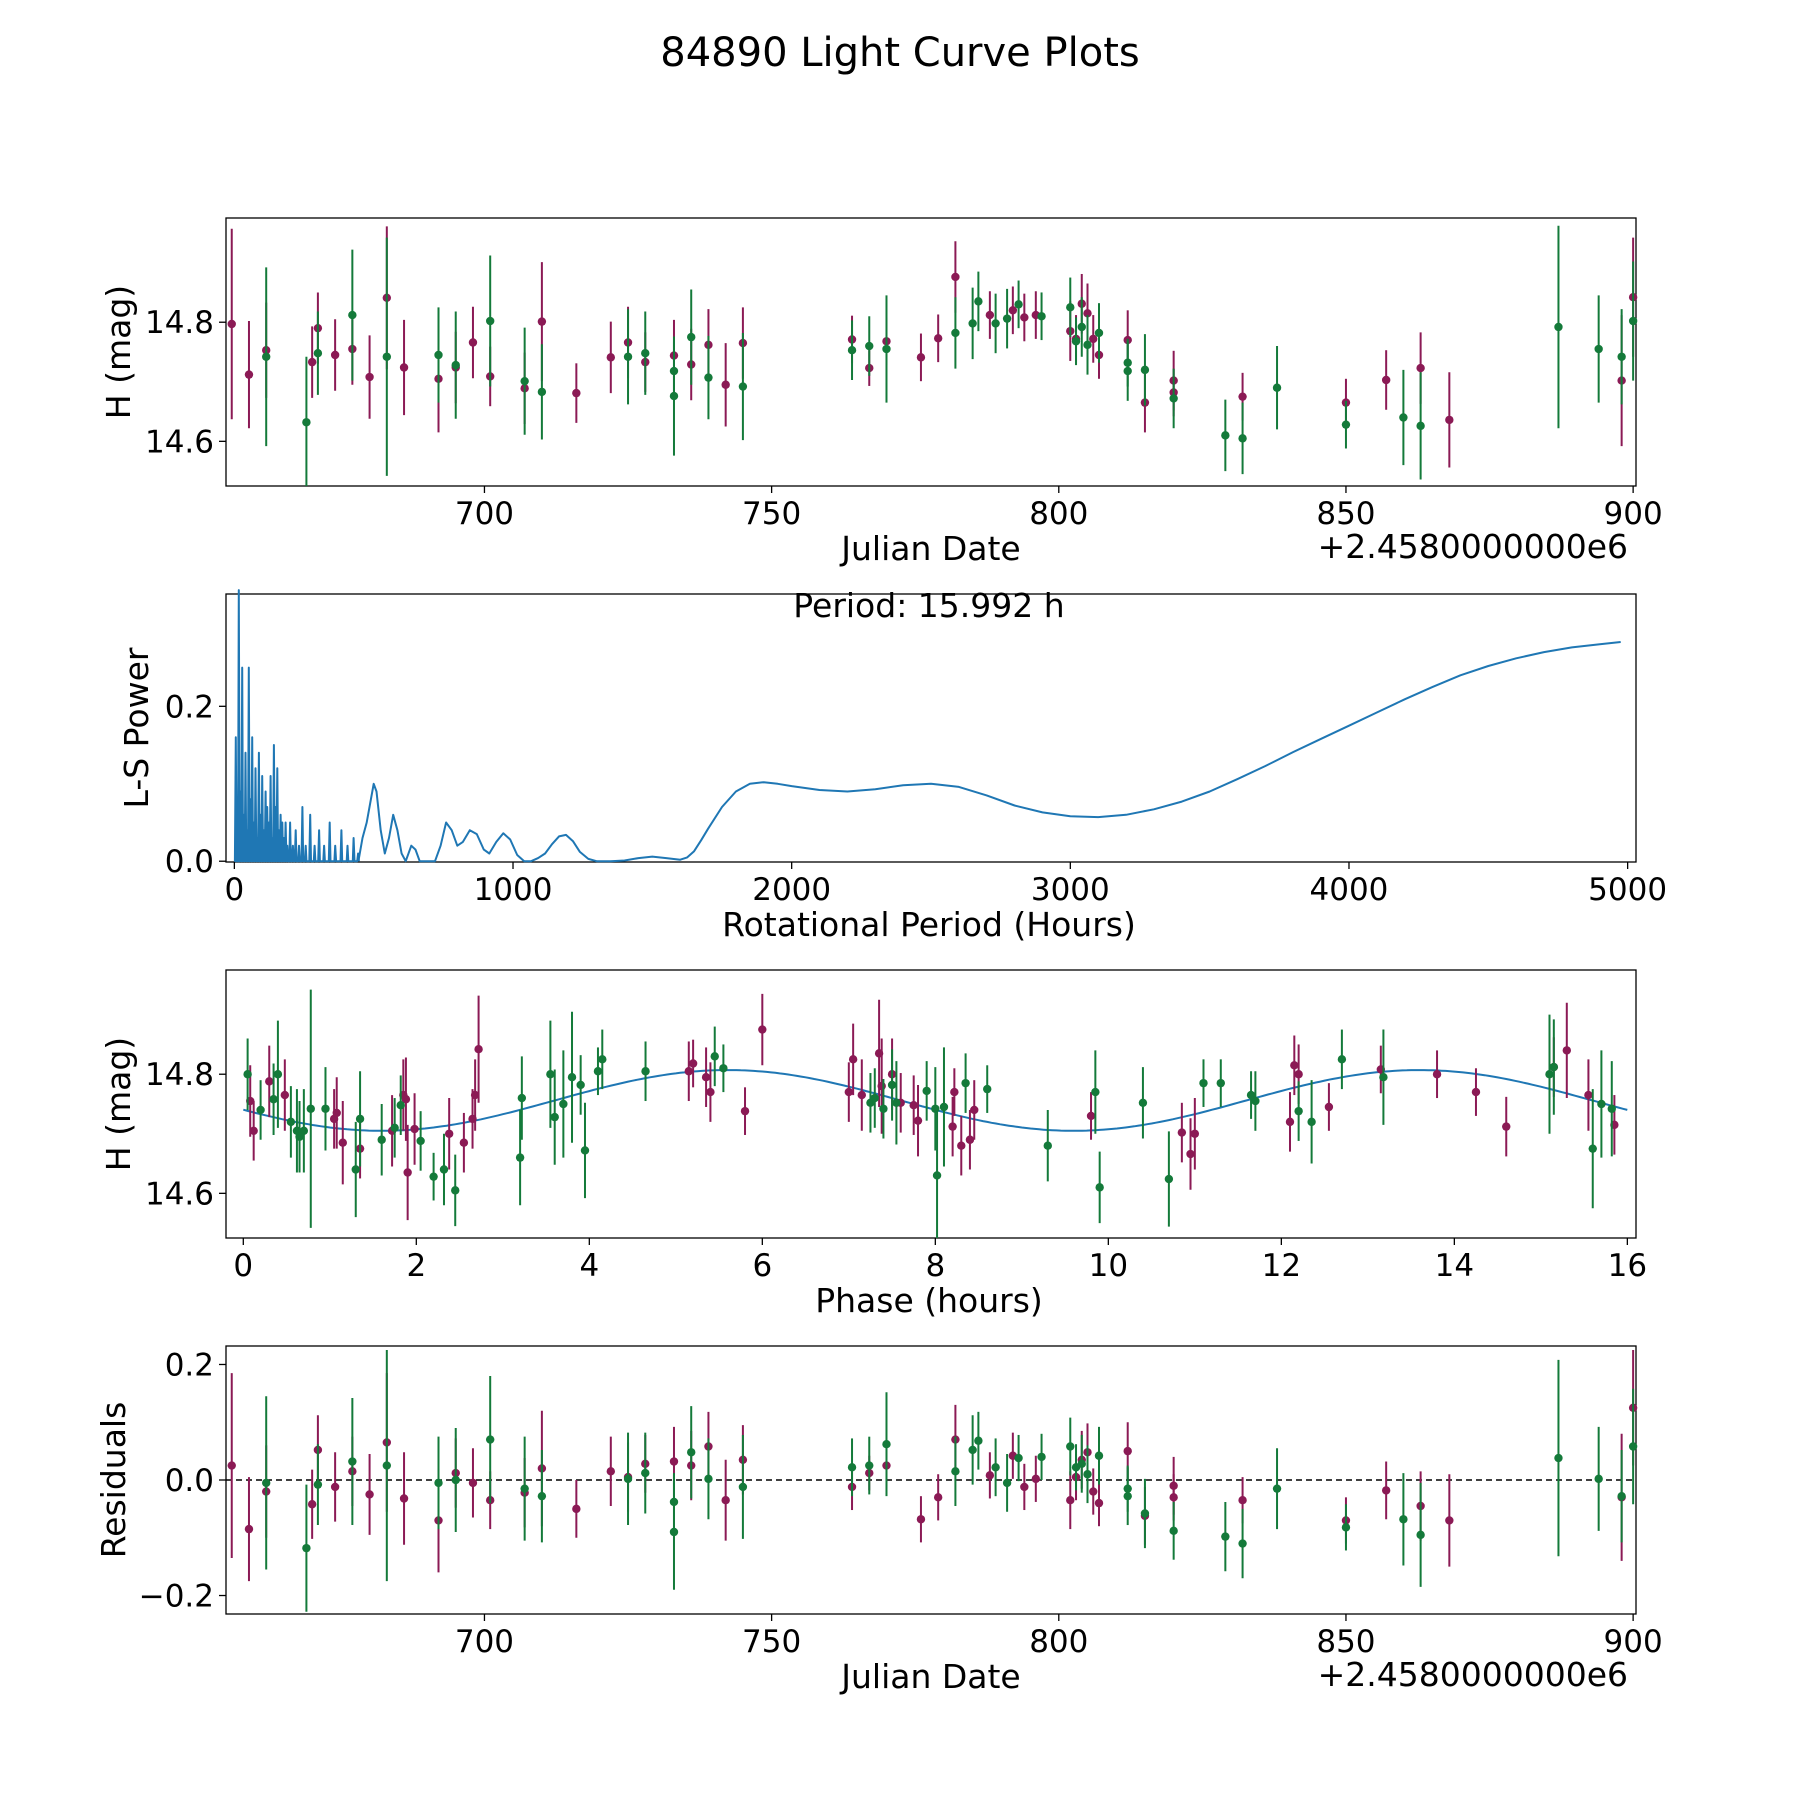 This screenshot has width=1800, height=1800. Describe the element at coordinates (928, 605) in the screenshot. I see `period-annotation: Period: 15.992 h` at that location.